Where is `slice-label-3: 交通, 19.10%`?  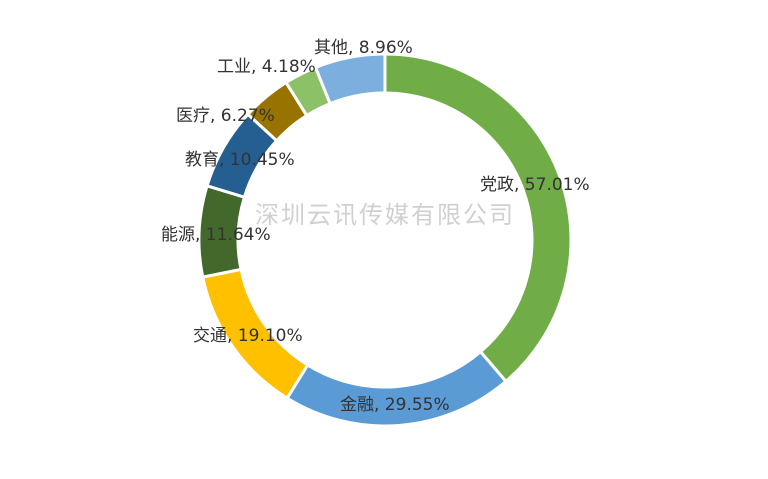 slice-label-3: 交通, 19.10% is located at coordinates (248, 336).